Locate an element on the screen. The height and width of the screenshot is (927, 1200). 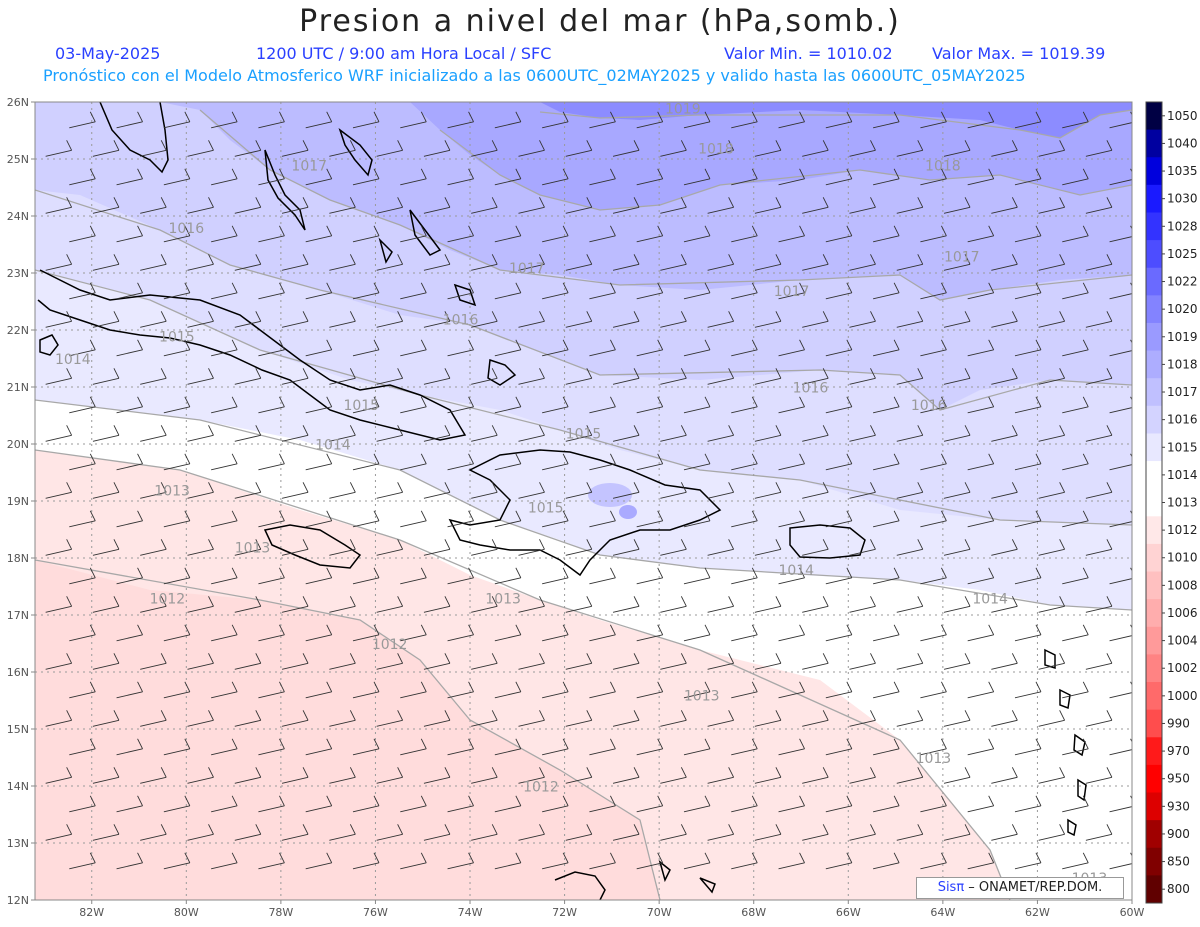
isobar-label: 1012 is located at coordinates (390, 645).